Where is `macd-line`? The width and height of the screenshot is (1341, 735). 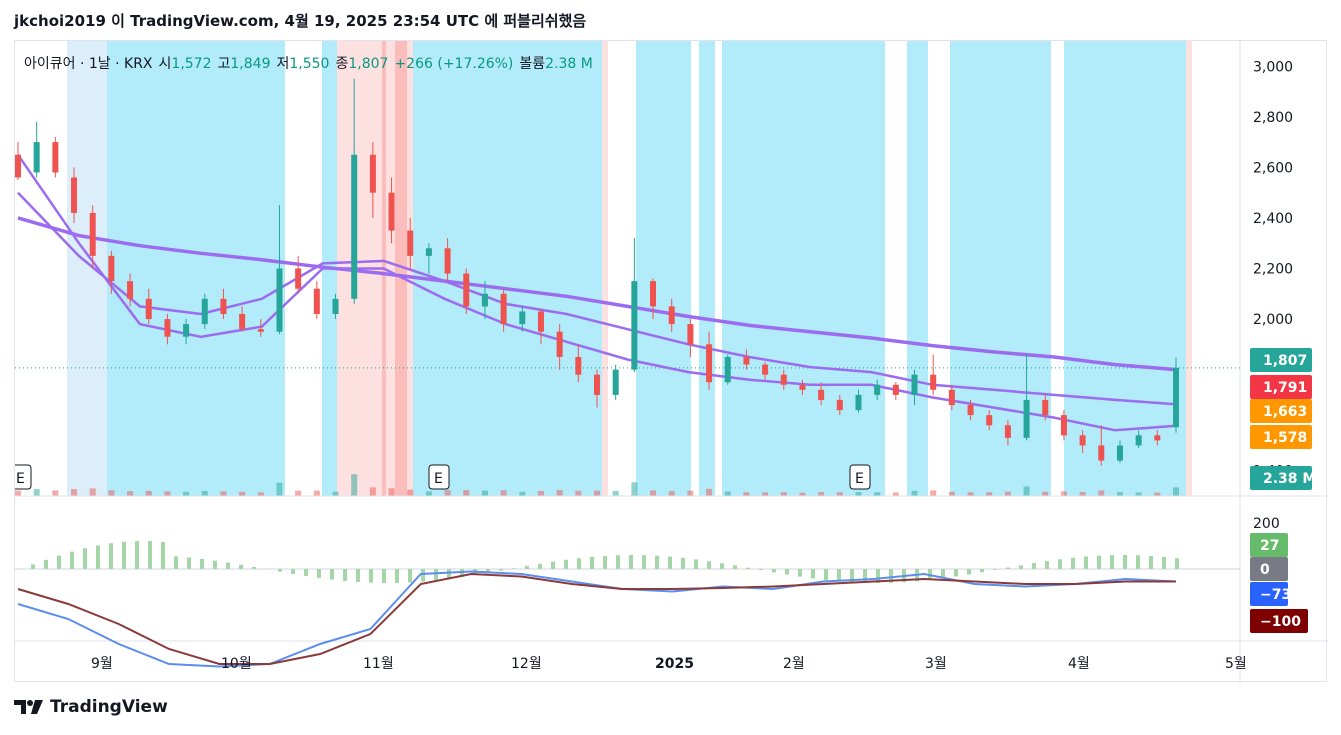
macd-line is located at coordinates (597, 619).